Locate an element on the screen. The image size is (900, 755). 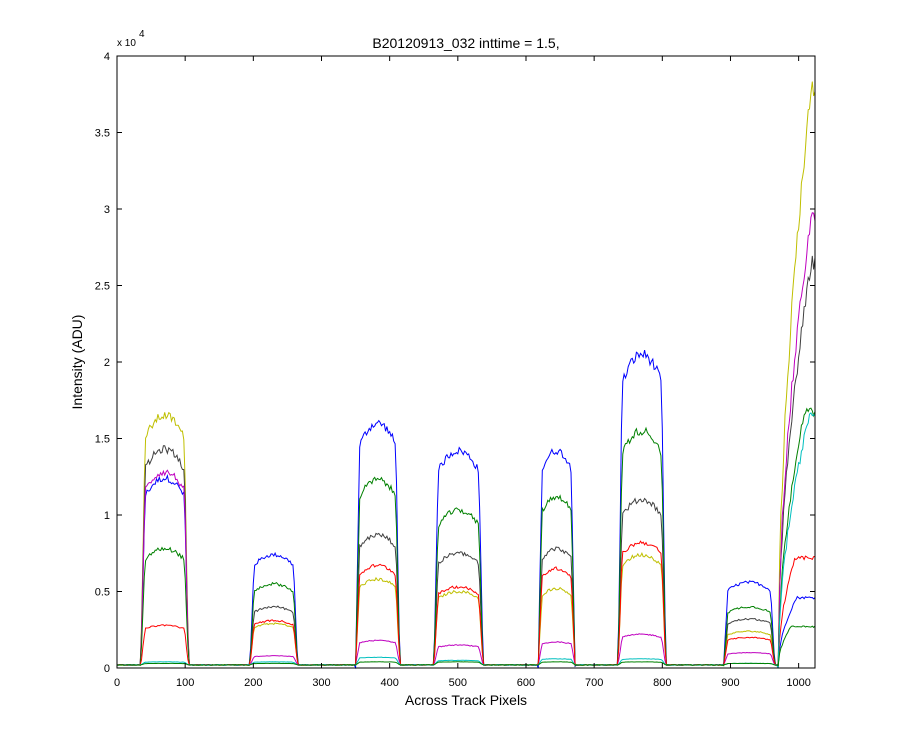
x-tick-label: 700 is located at coordinates (594, 683).